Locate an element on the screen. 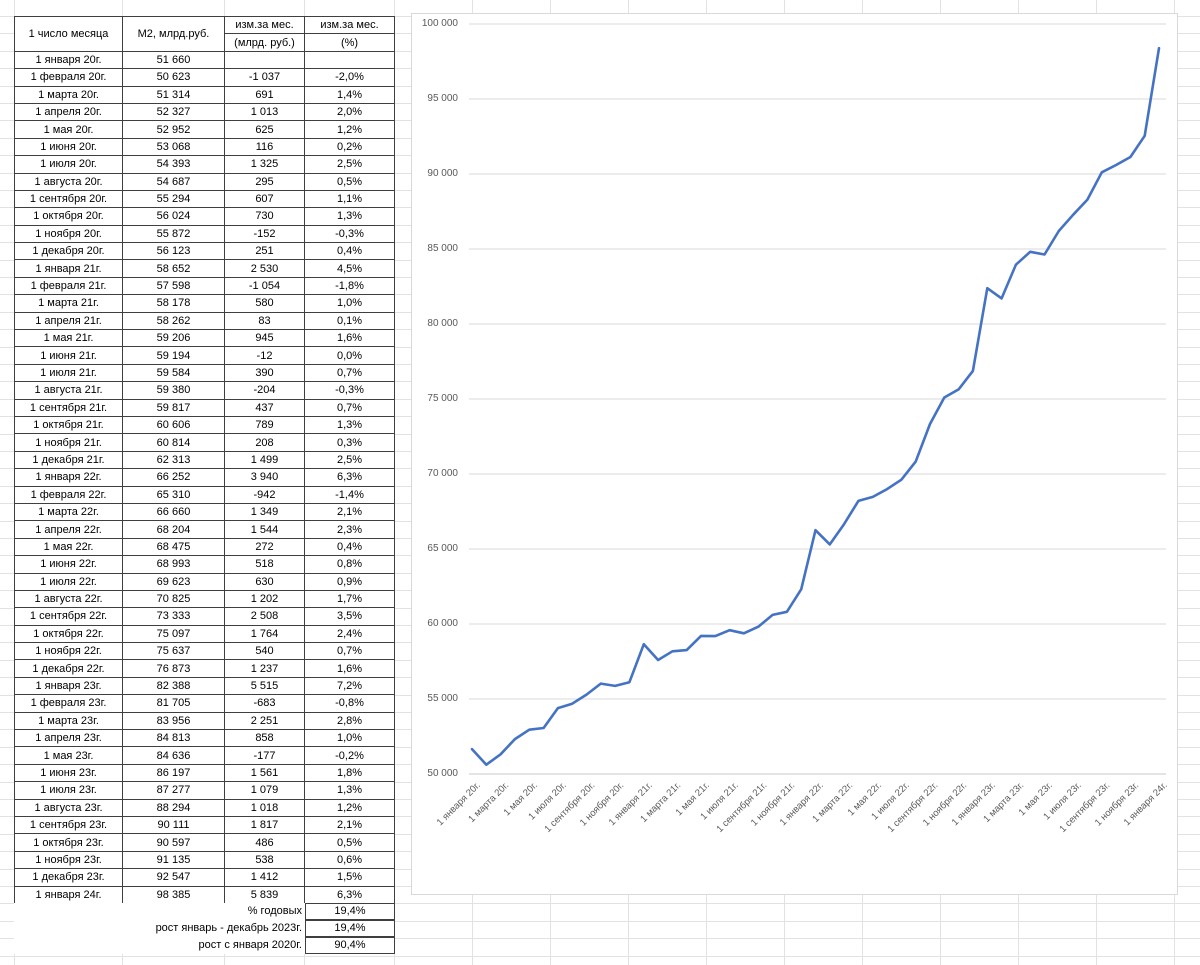 Image resolution: width=1200 pixels, height=965 pixels. cell-date: 1 октября 21г. is located at coordinates (68, 425).